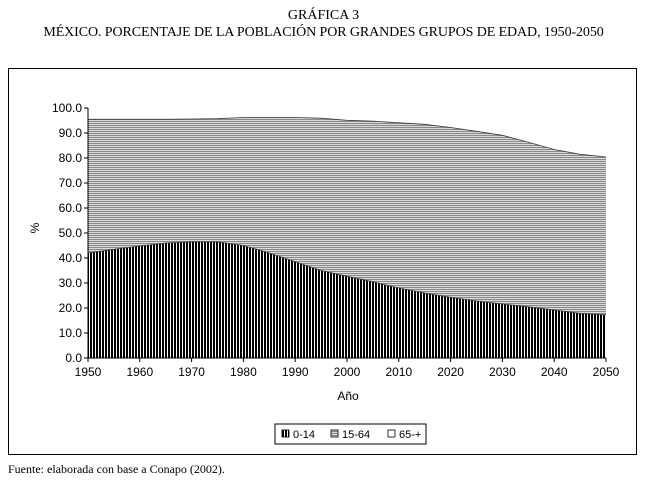 This screenshot has width=647, height=484. I want to click on area-series-65-+, so click(347, 132).